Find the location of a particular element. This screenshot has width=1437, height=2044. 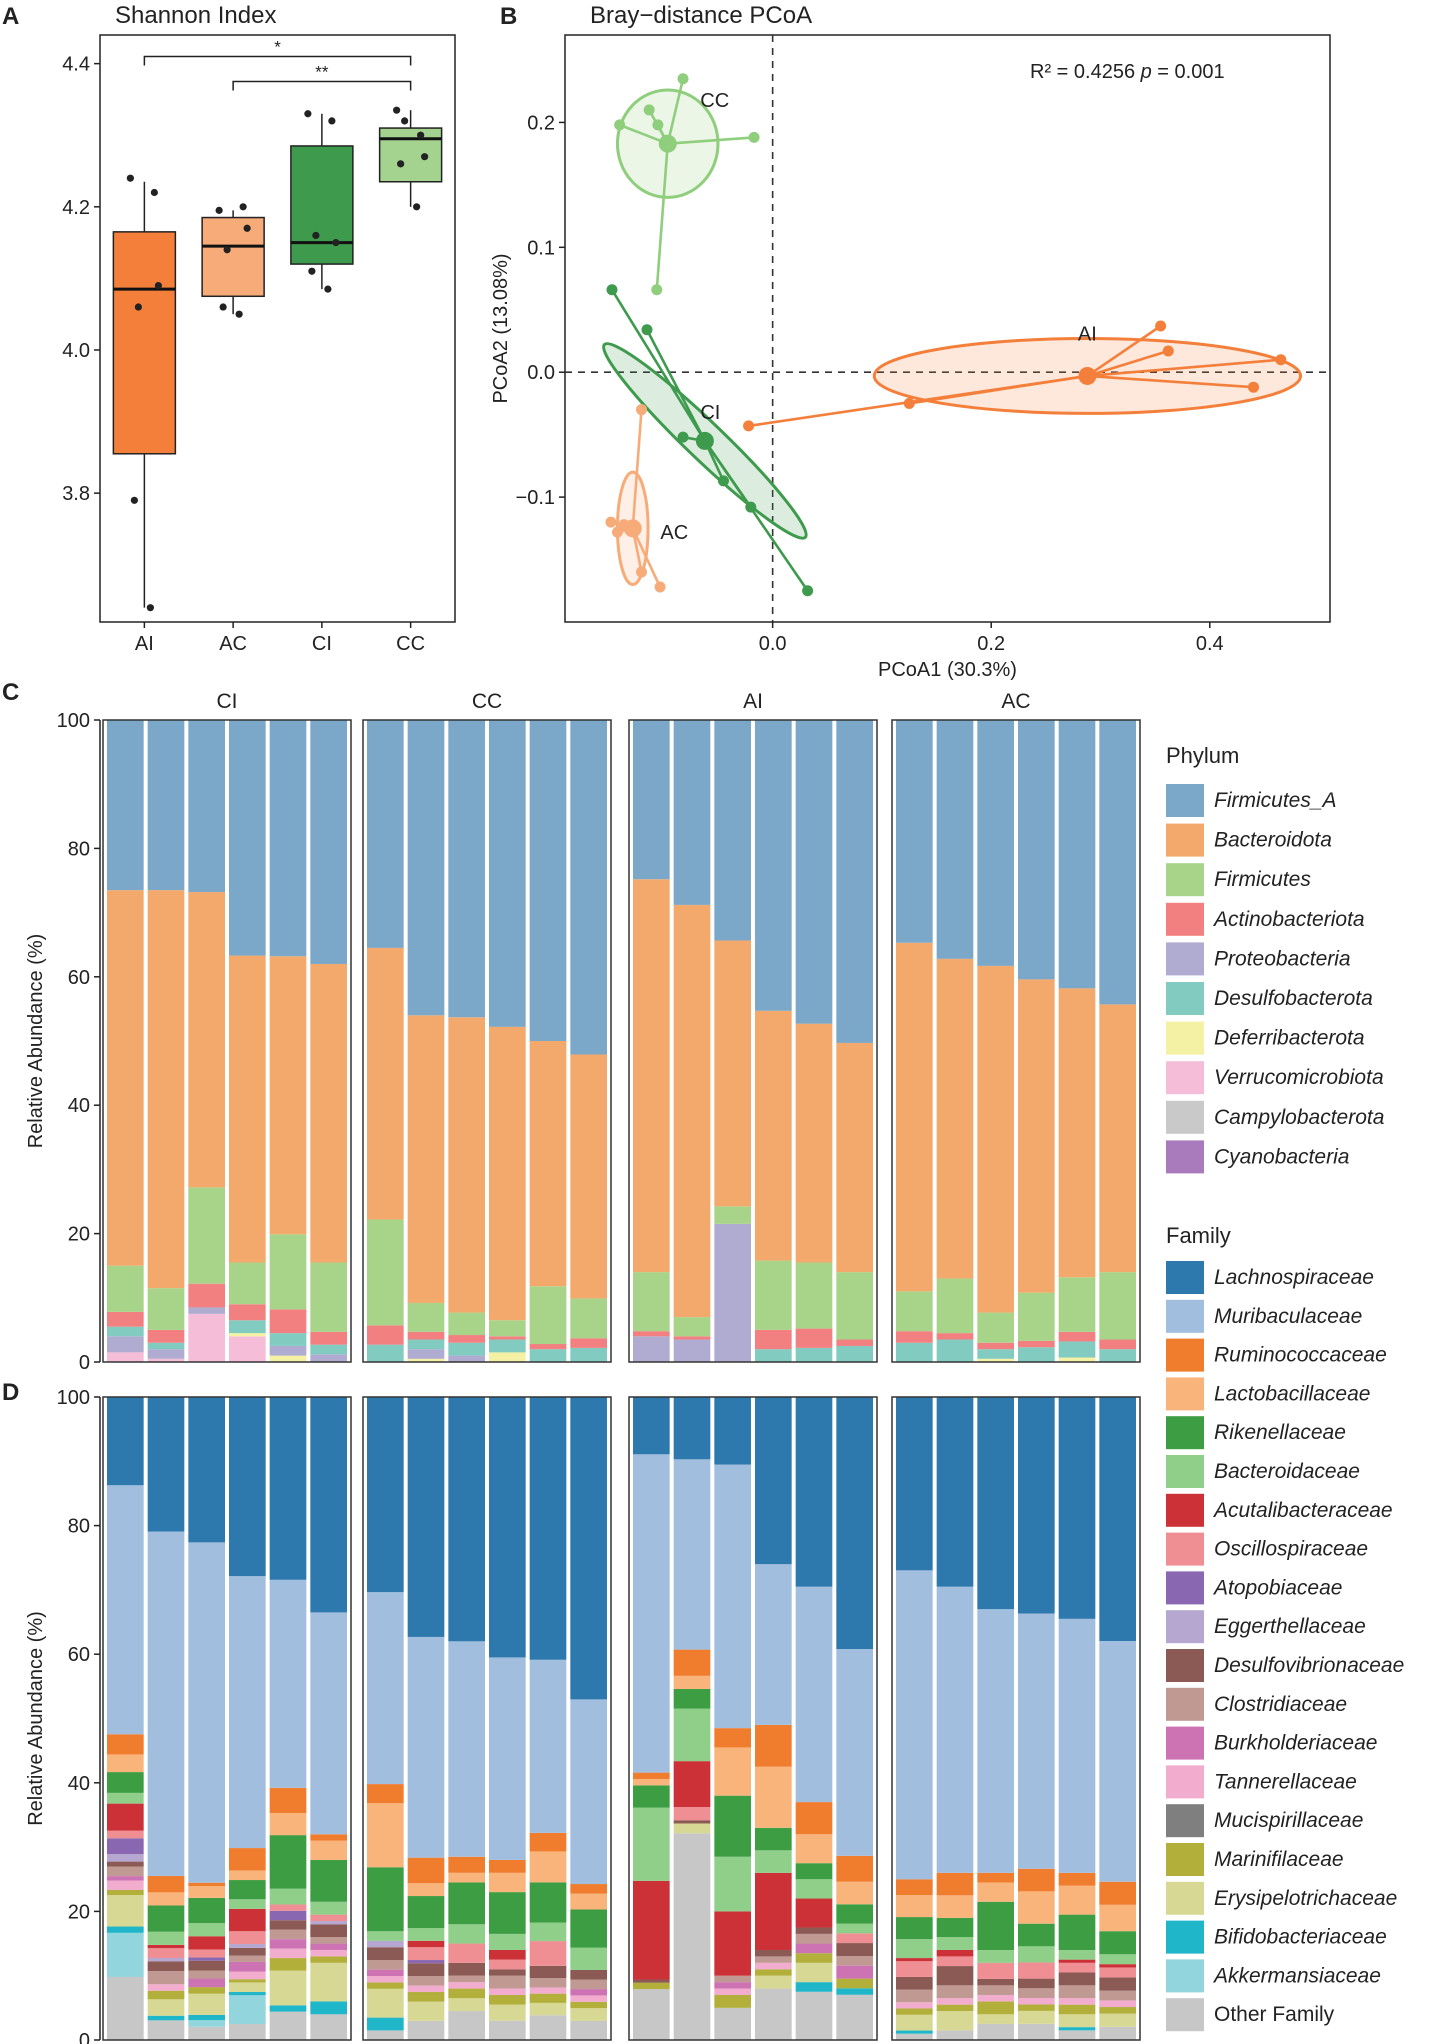

segment-clostridiaceae is located at coordinates (1077, 1992).